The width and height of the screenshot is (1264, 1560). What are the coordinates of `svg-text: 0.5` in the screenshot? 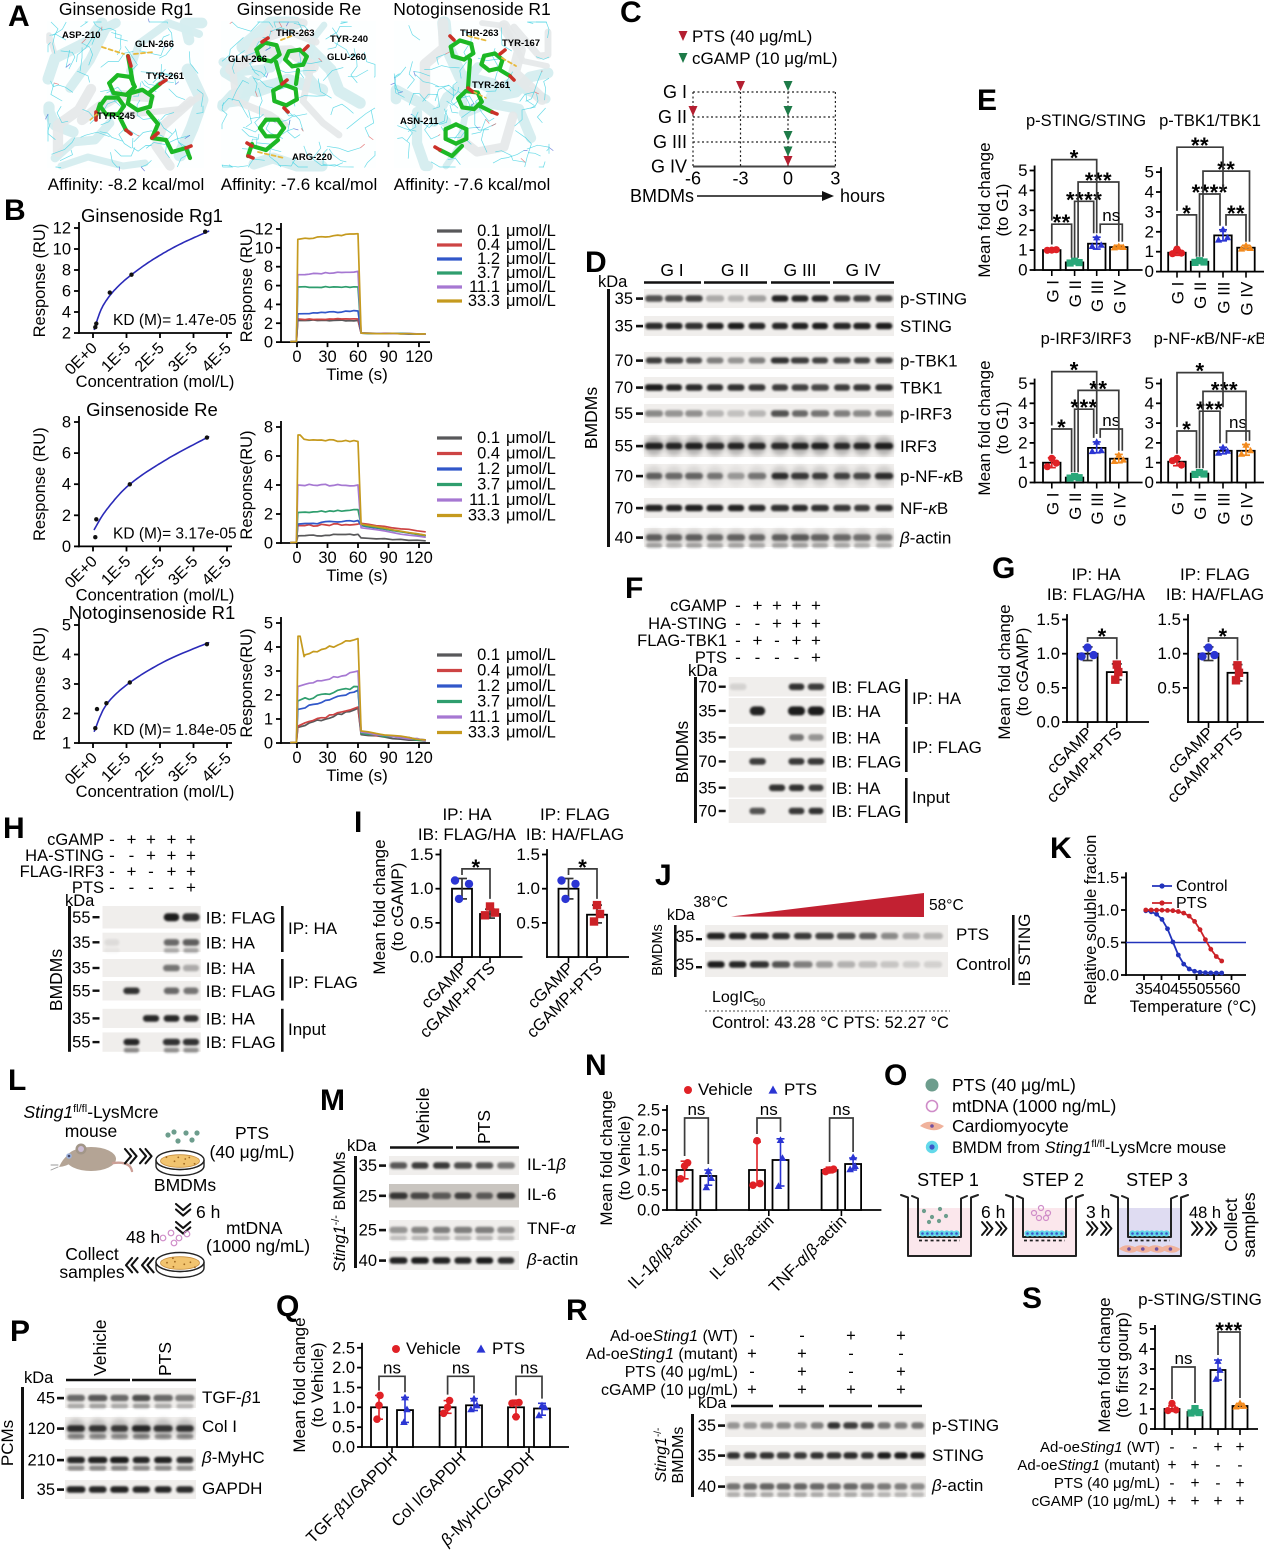 It's located at (422, 922).